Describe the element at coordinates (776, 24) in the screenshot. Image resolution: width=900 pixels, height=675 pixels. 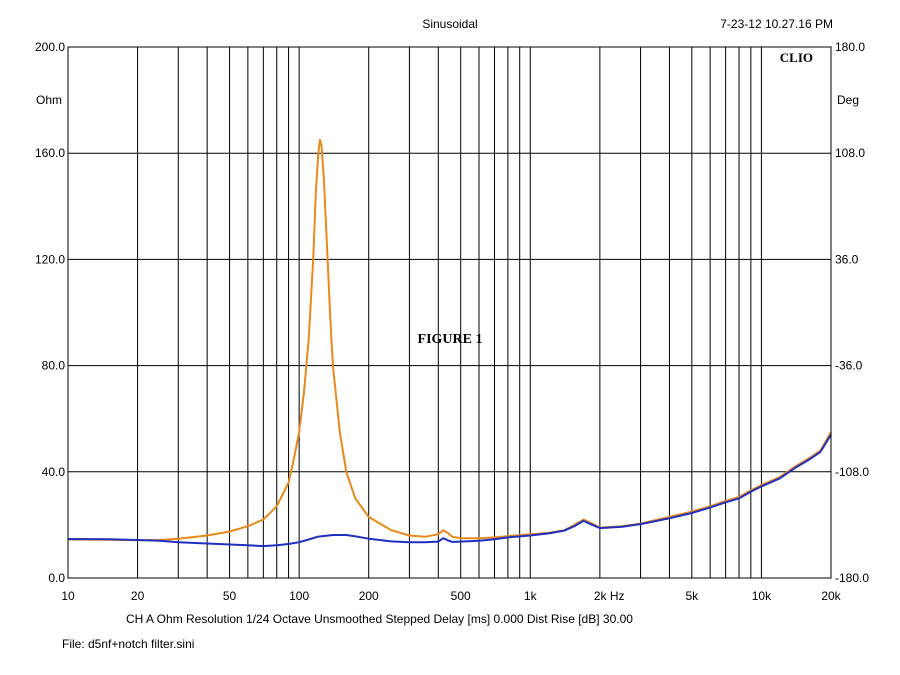
I see `timestamp: 7-23-12 10.27.16 PM` at that location.